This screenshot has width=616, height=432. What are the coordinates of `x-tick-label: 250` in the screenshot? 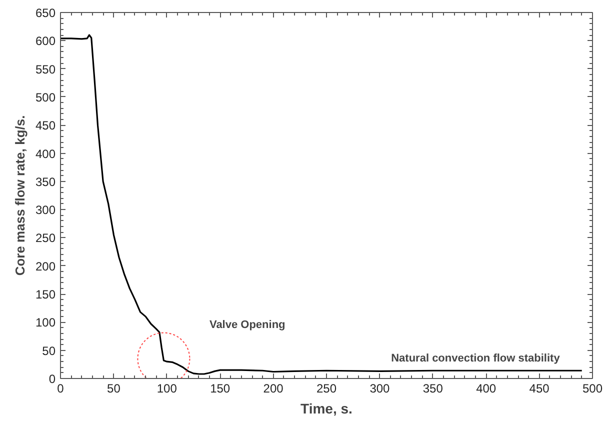 It's located at (326, 389).